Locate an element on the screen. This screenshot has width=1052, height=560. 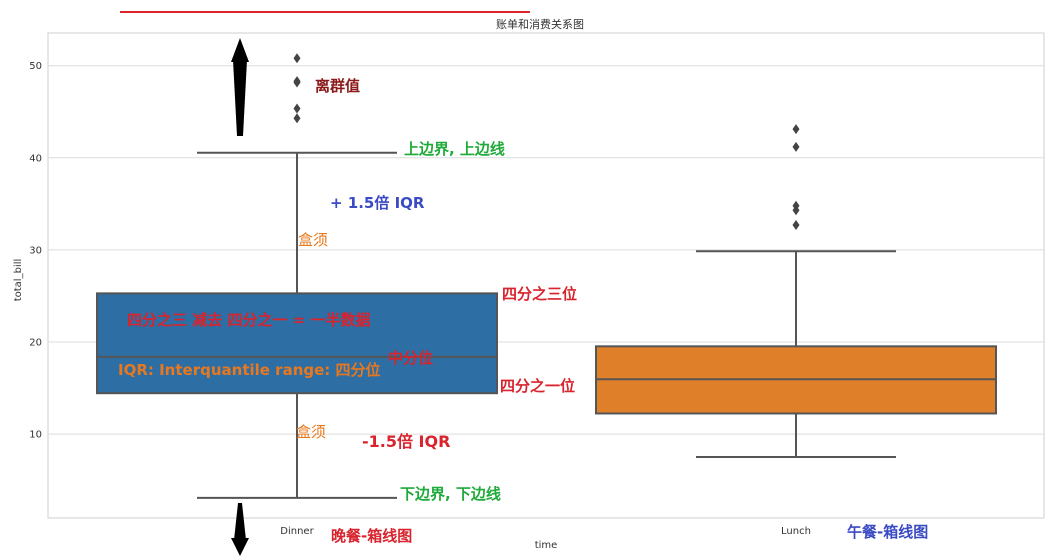
minus-iqr-annotation: -1.5倍 IQR is located at coordinates (406, 441).